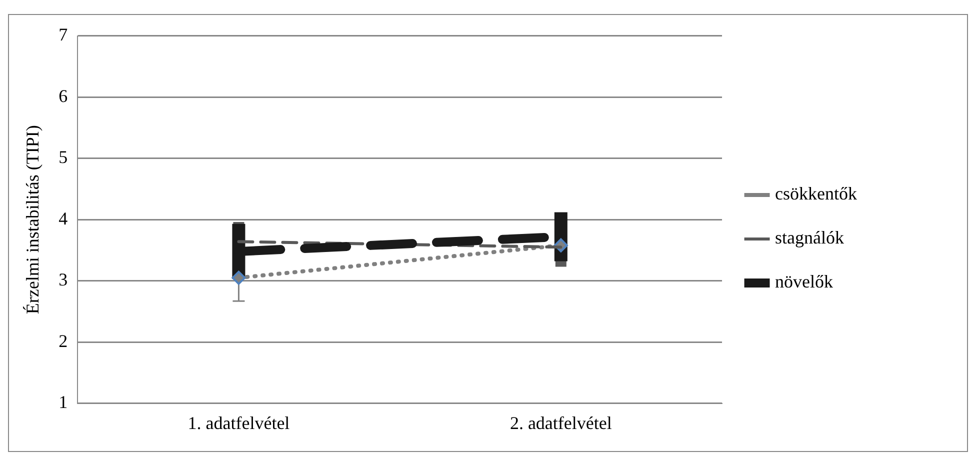  What do you see at coordinates (239, 422) in the screenshot?
I see `x-tick-label: 1. adatfelvétel` at bounding box center [239, 422].